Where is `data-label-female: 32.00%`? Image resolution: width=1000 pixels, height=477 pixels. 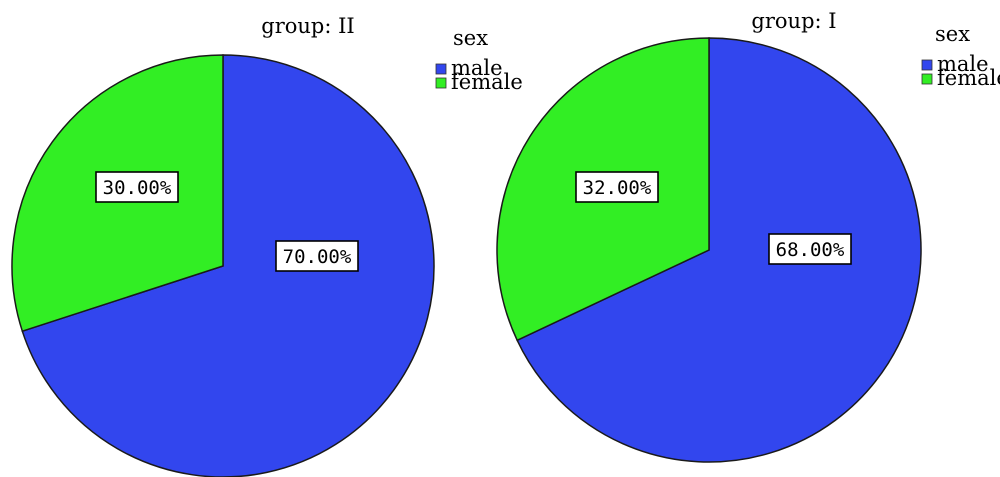 data-label-female: 32.00% is located at coordinates (617, 187).